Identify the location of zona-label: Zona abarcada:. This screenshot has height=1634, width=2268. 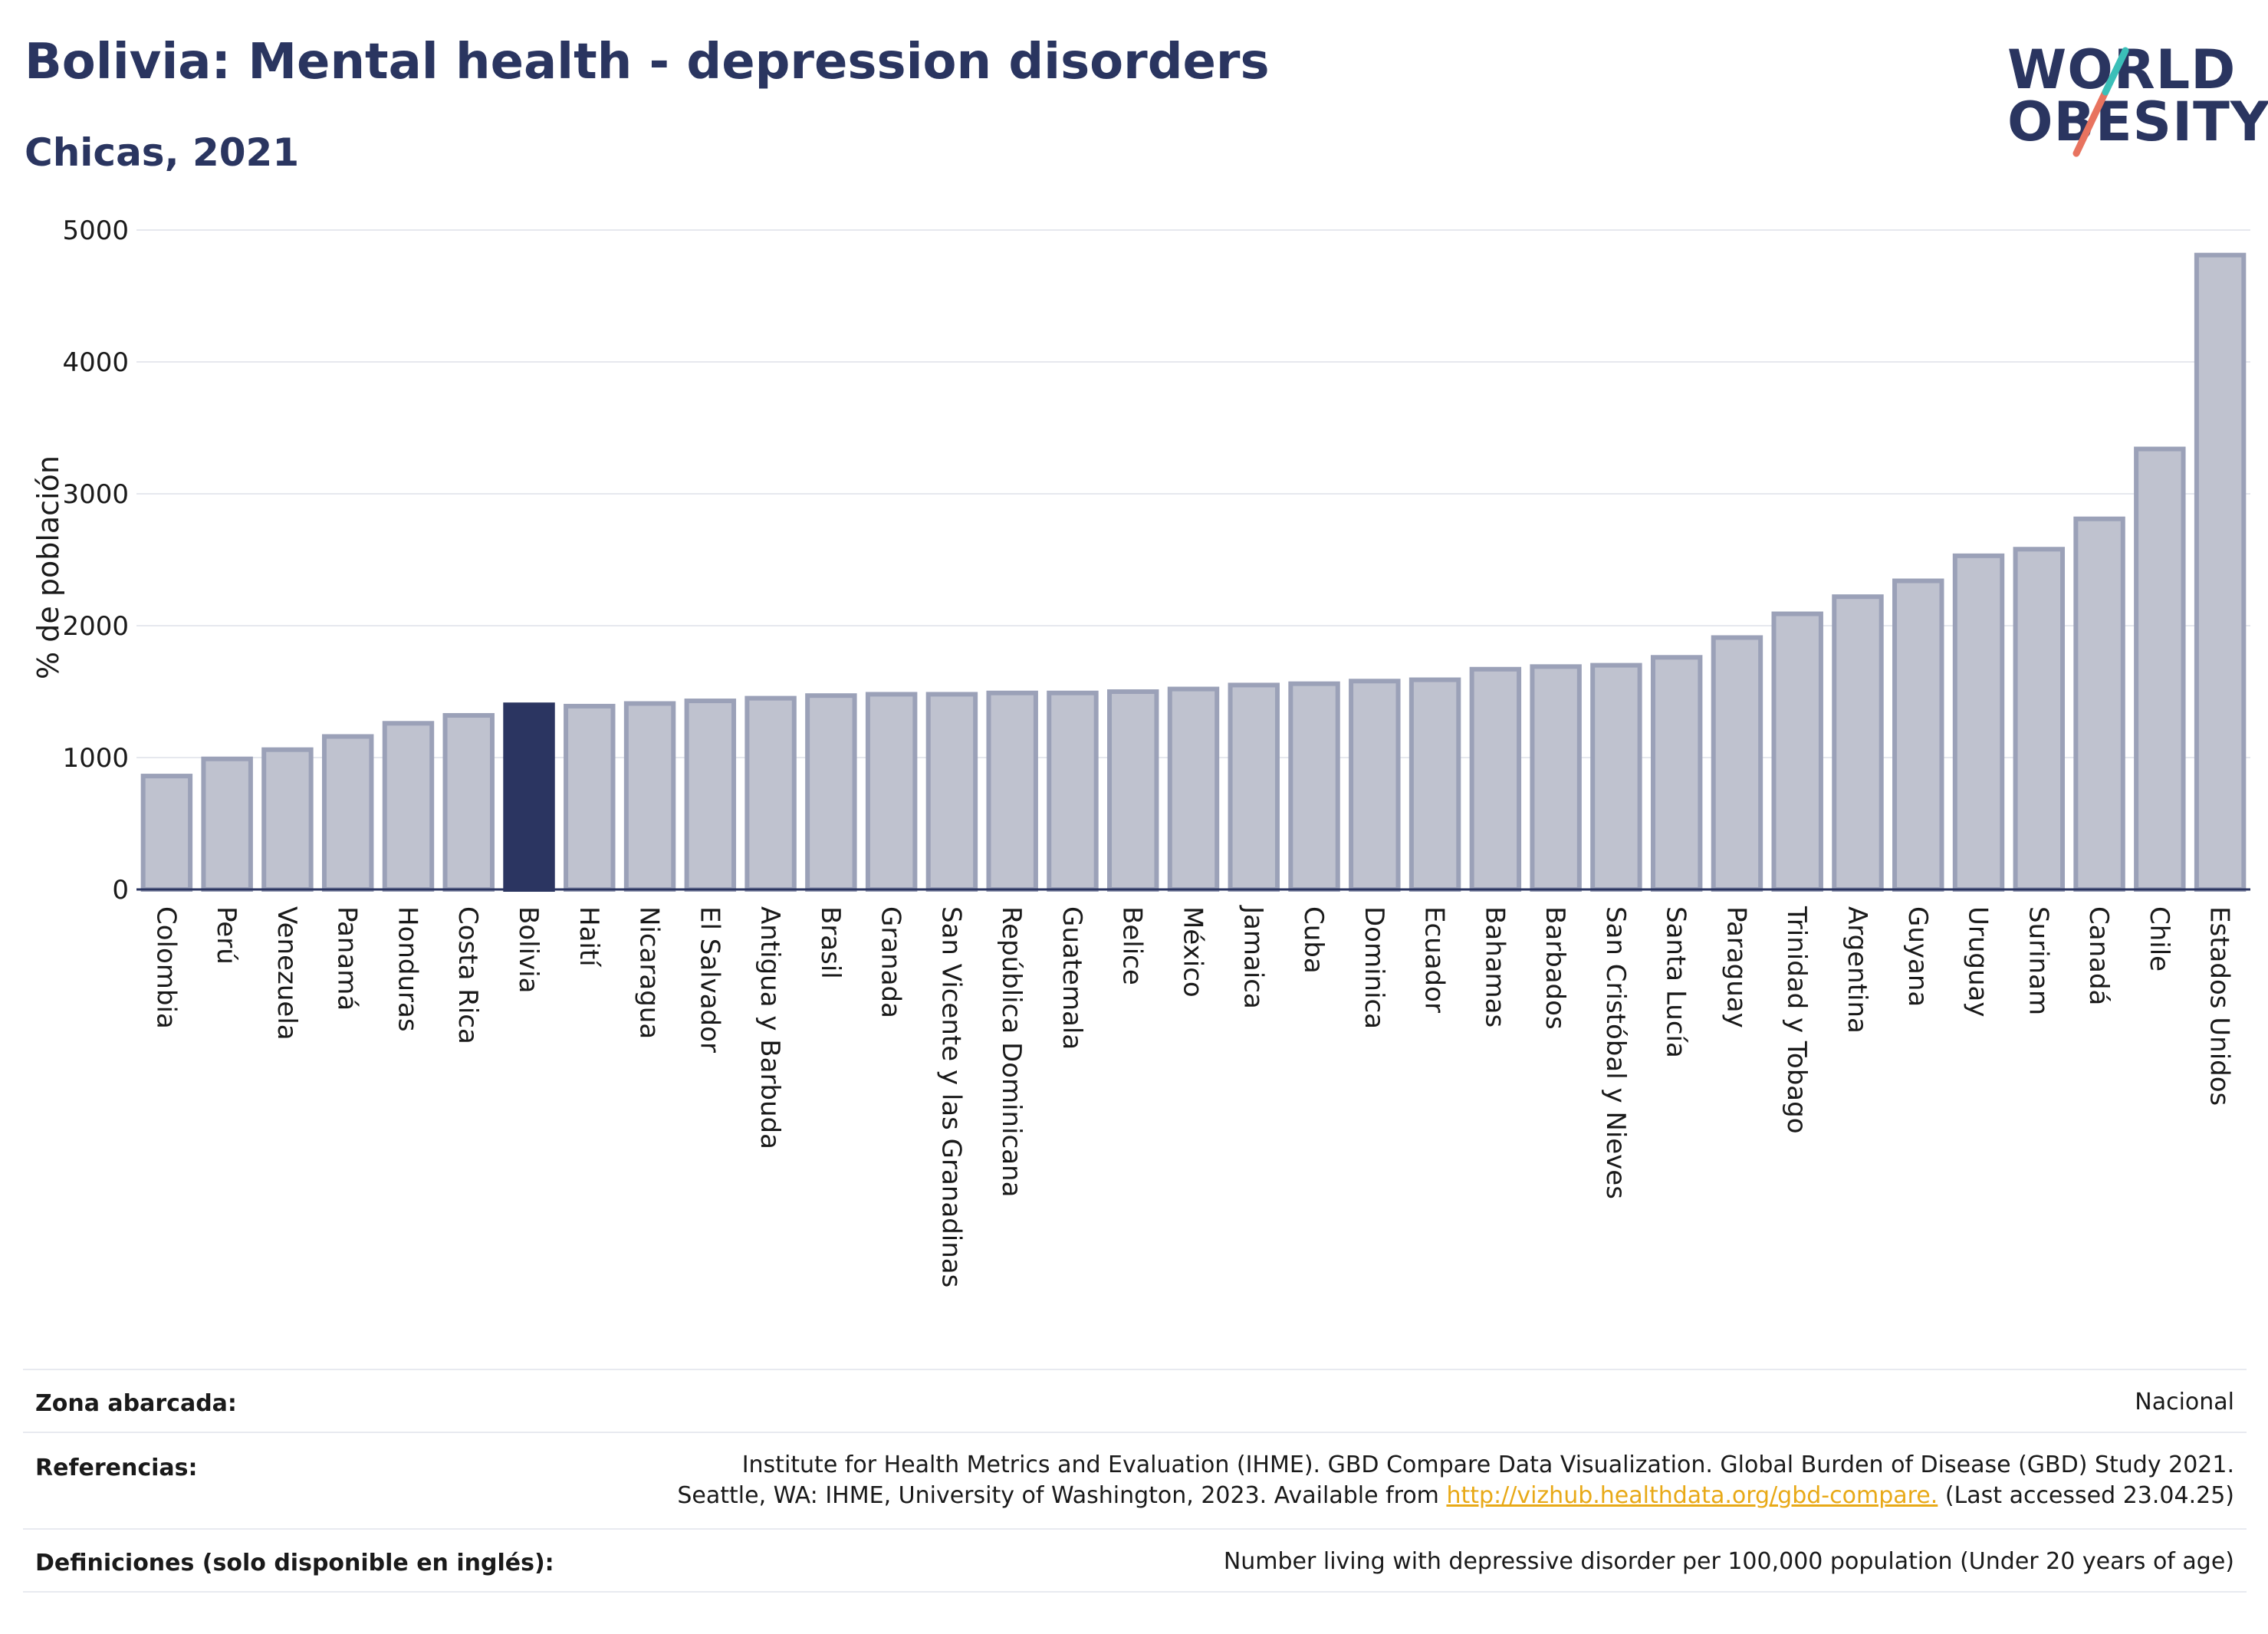
(136, 1404).